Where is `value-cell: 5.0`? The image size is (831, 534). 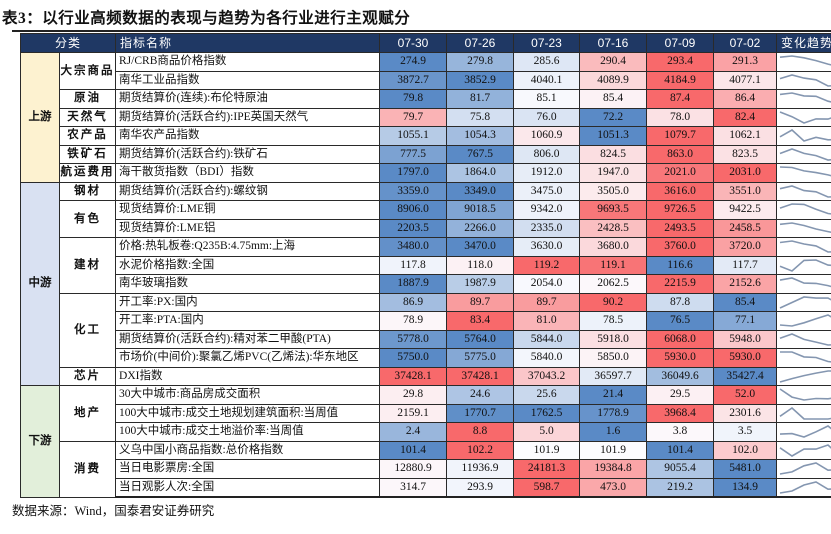 value-cell: 5.0 is located at coordinates (547, 432).